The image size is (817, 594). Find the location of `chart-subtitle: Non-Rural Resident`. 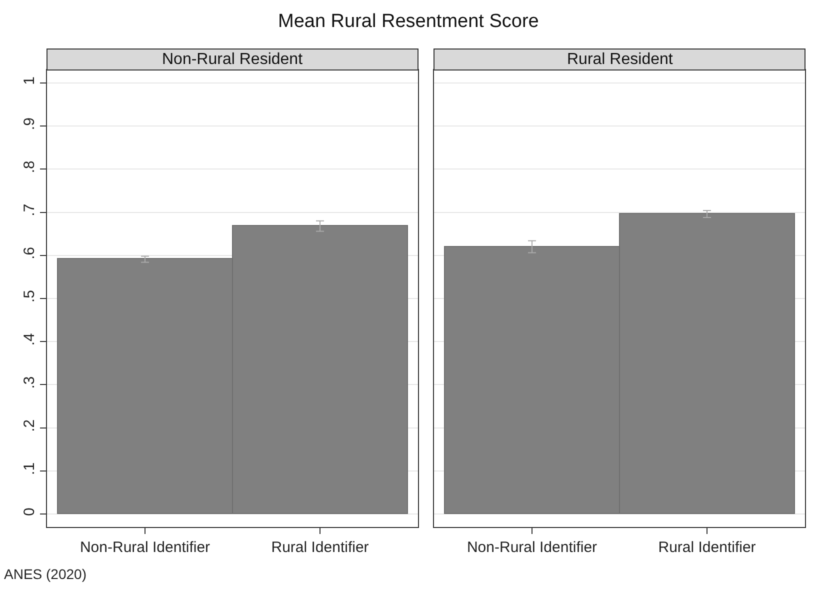

chart-subtitle: Non-Rural Resident is located at coordinates (233, 59).